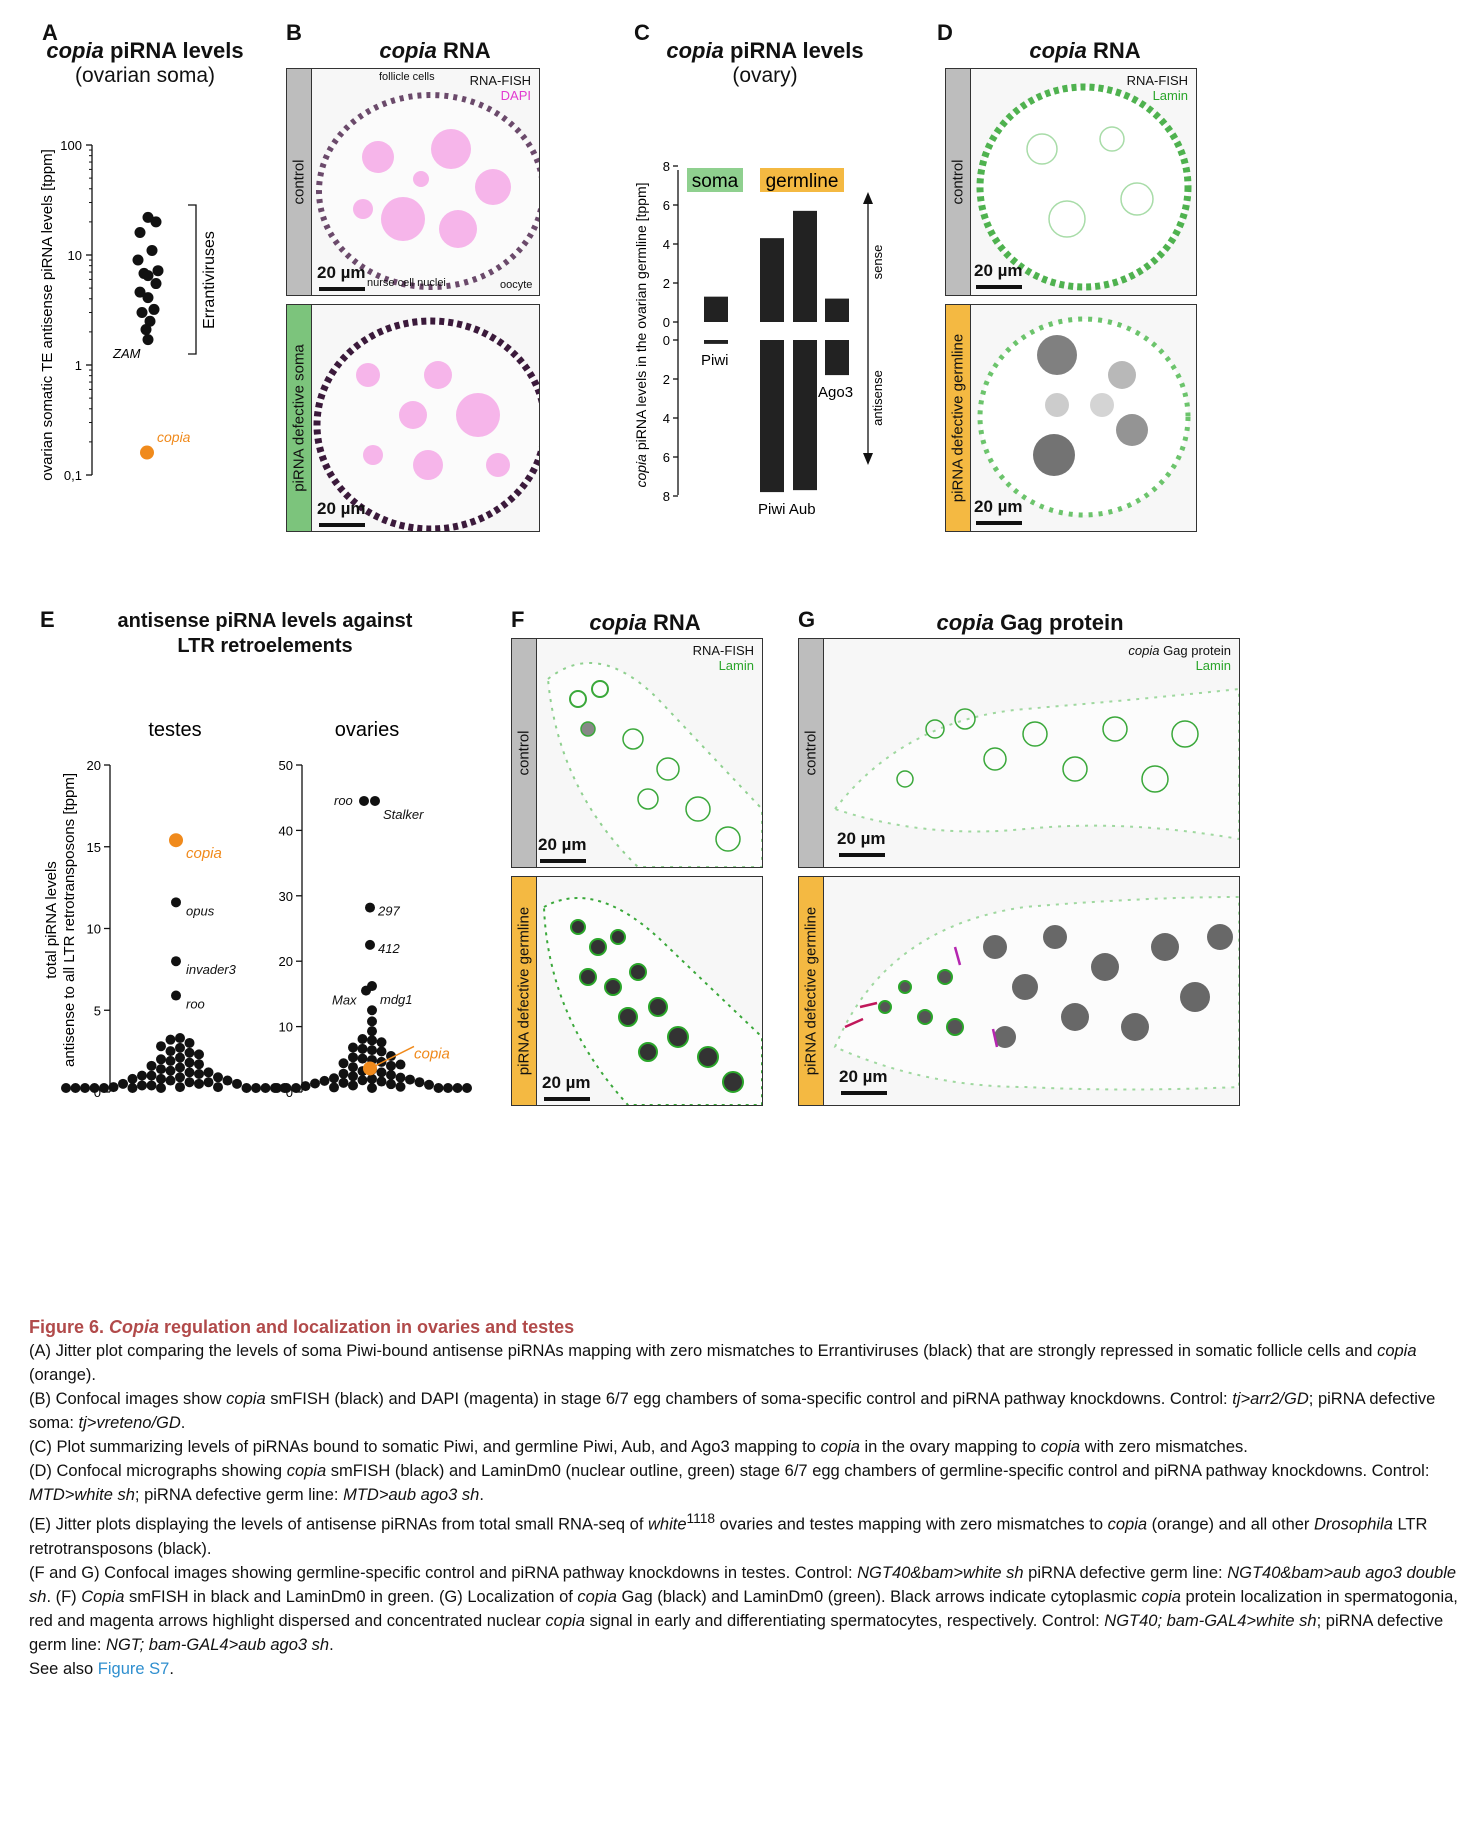 The height and width of the screenshot is (1835, 1483). What do you see at coordinates (877, 262) in the screenshot?
I see `sense-label: sense` at bounding box center [877, 262].